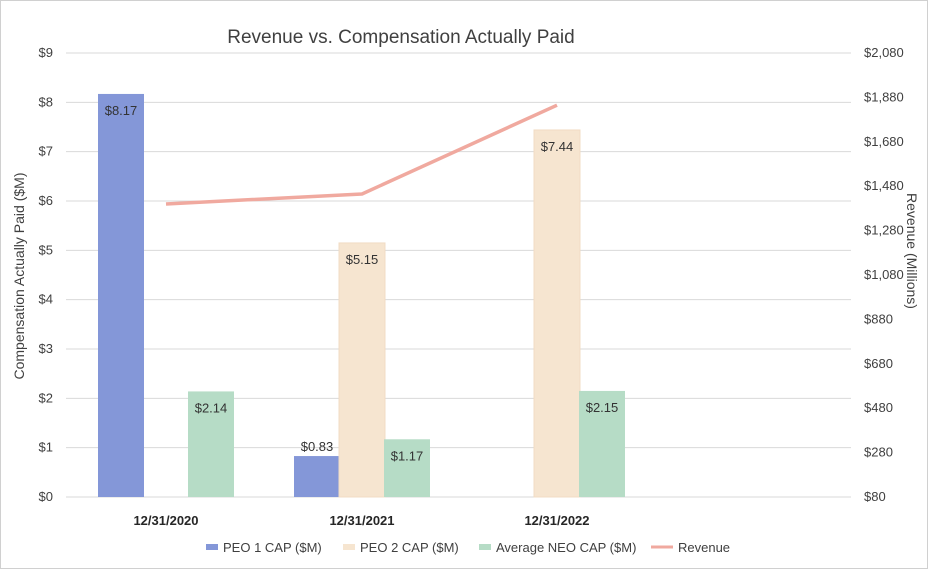  What do you see at coordinates (46, 274) in the screenshot?
I see `left-axis-ticks: $0 $1 $2 $3 $4 $5 $6 $7 $8 $9` at bounding box center [46, 274].